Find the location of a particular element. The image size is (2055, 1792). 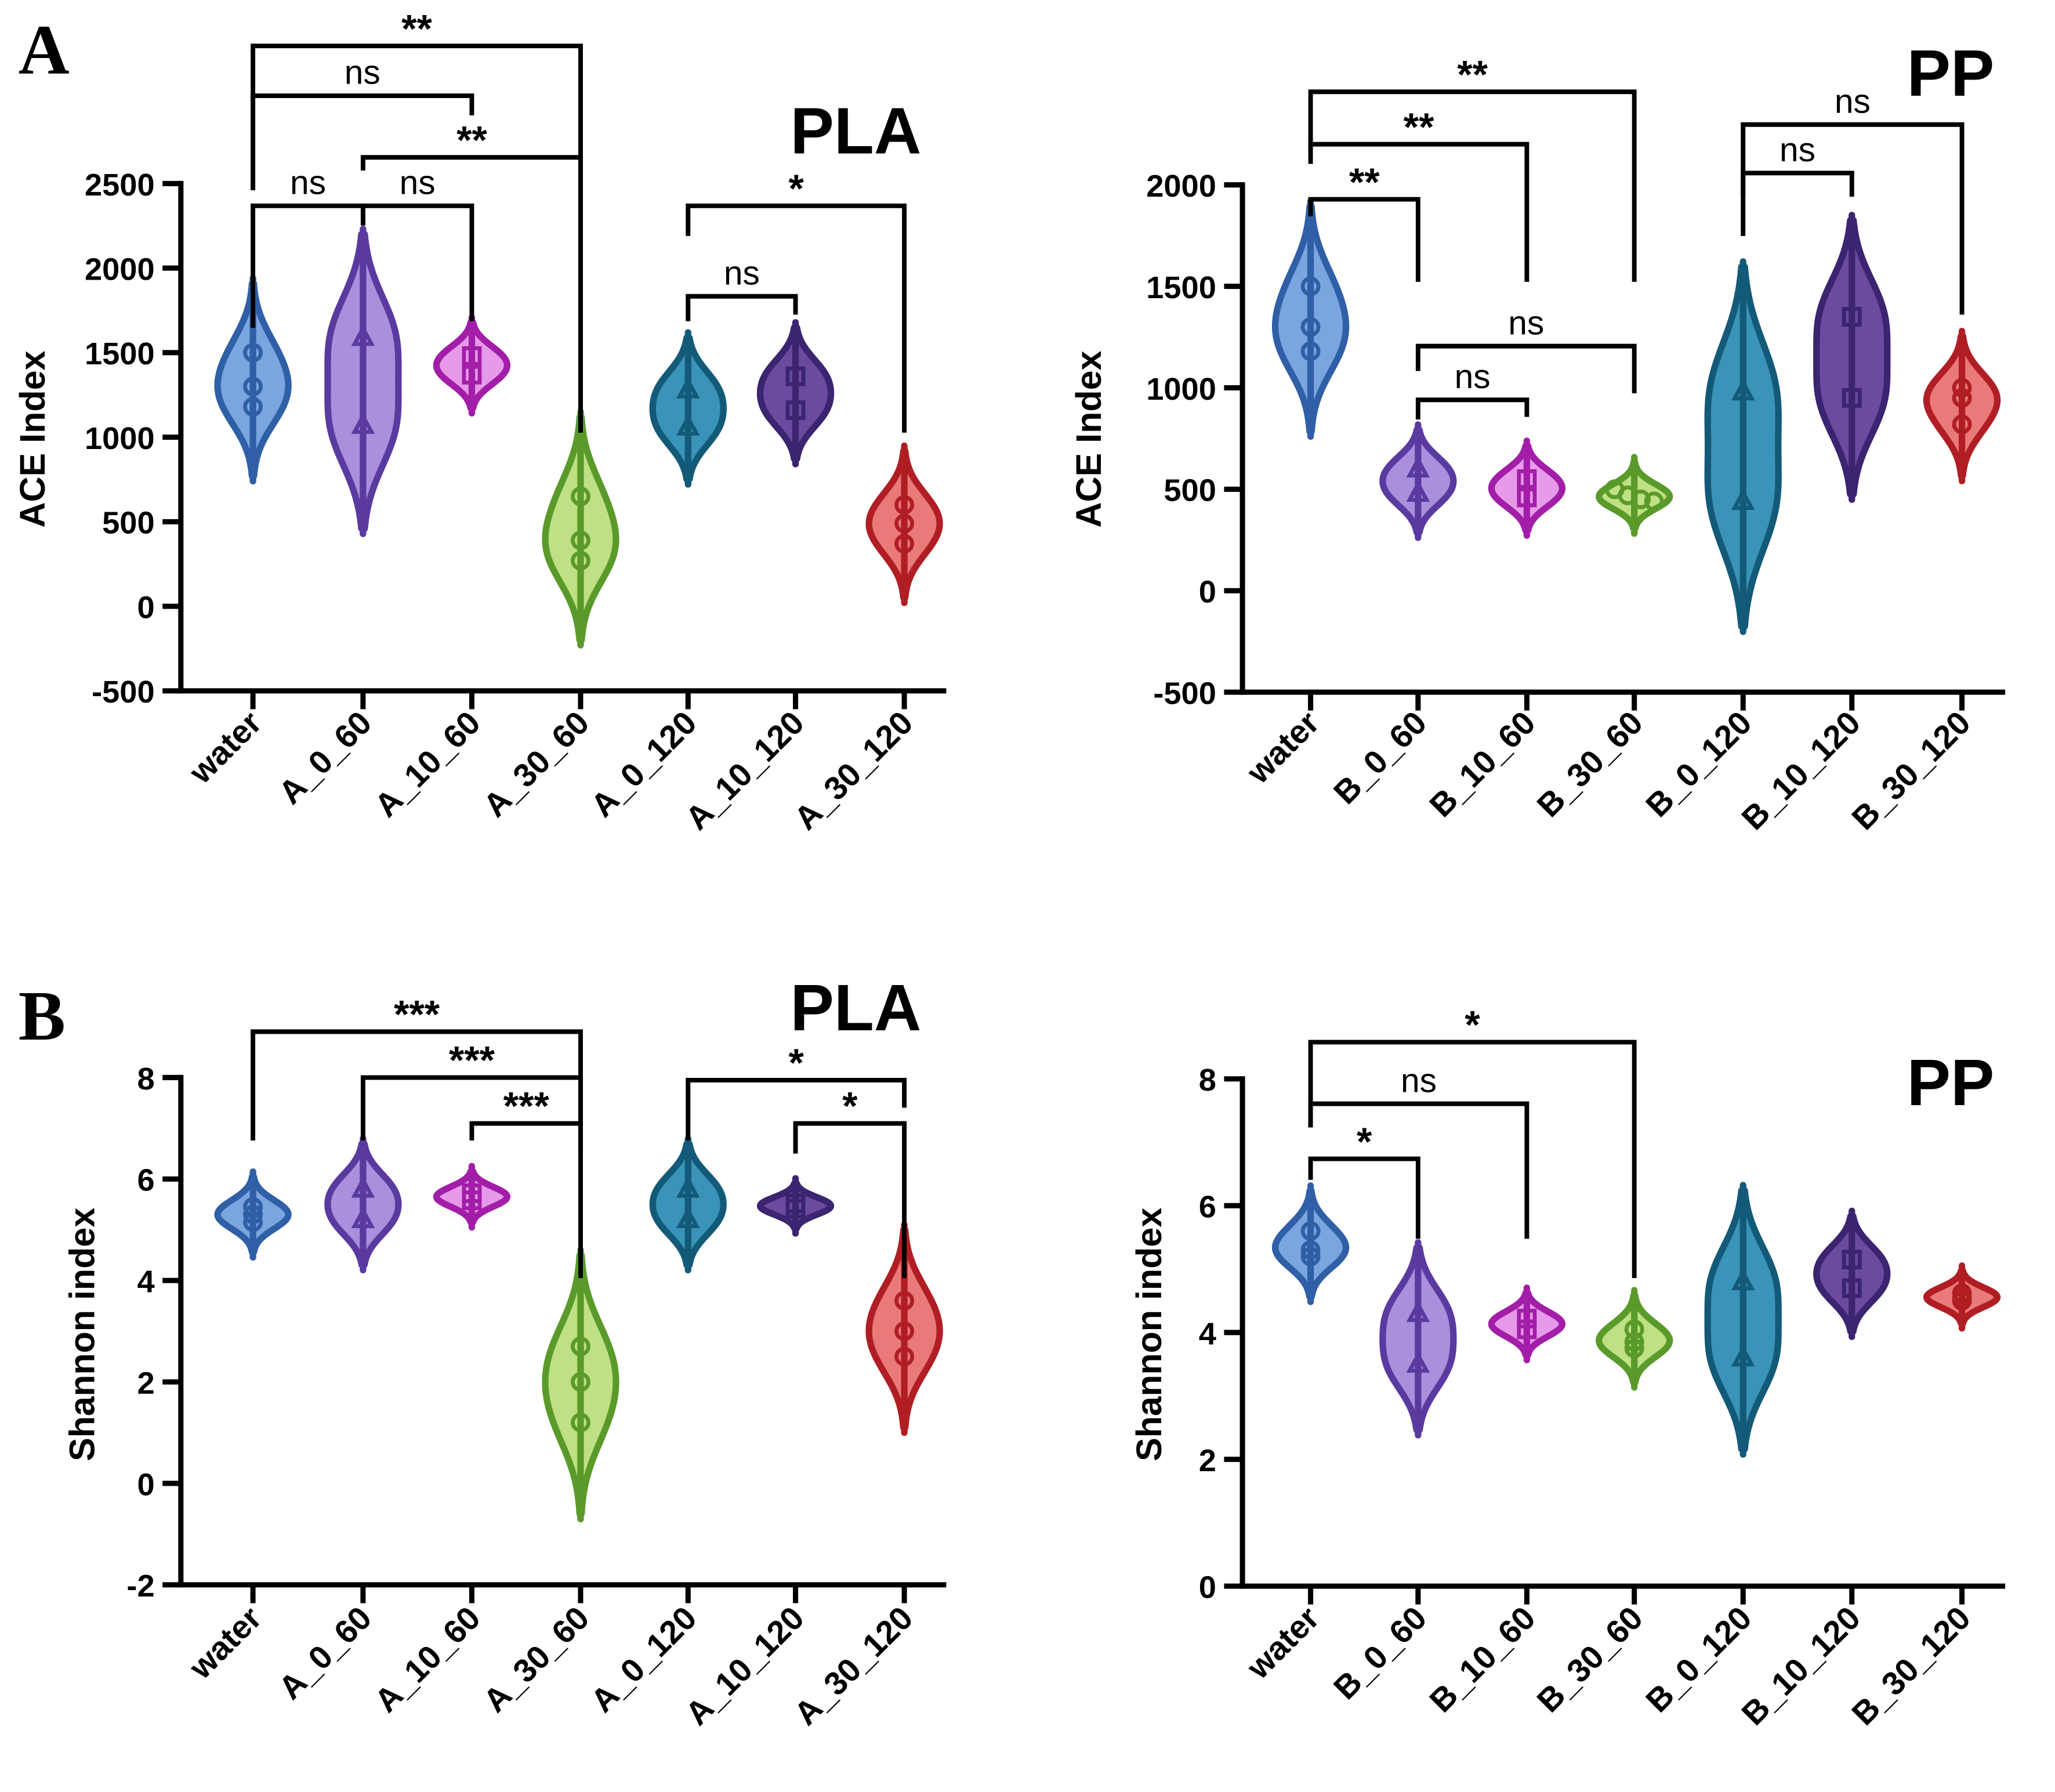

x-tick-label: B_10_120 is located at coordinates (1801, 770).